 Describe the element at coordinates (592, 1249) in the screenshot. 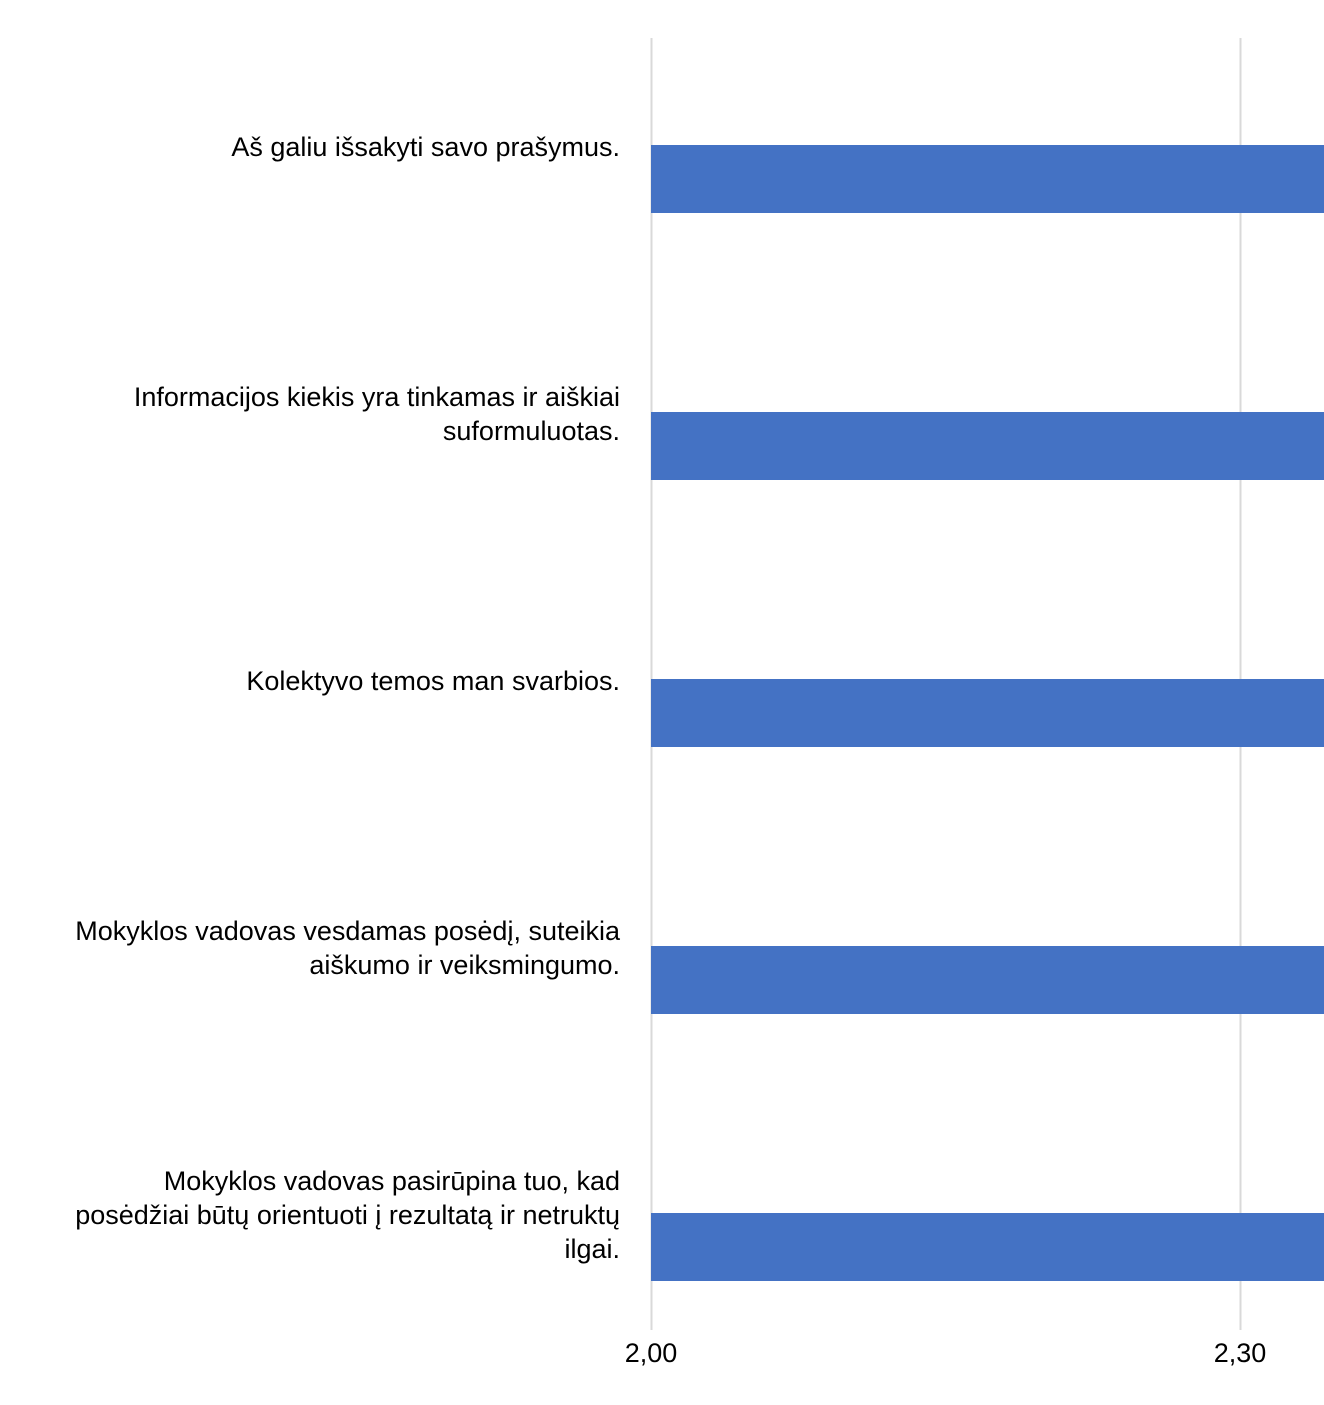

I see `category-label: ilgai.` at that location.